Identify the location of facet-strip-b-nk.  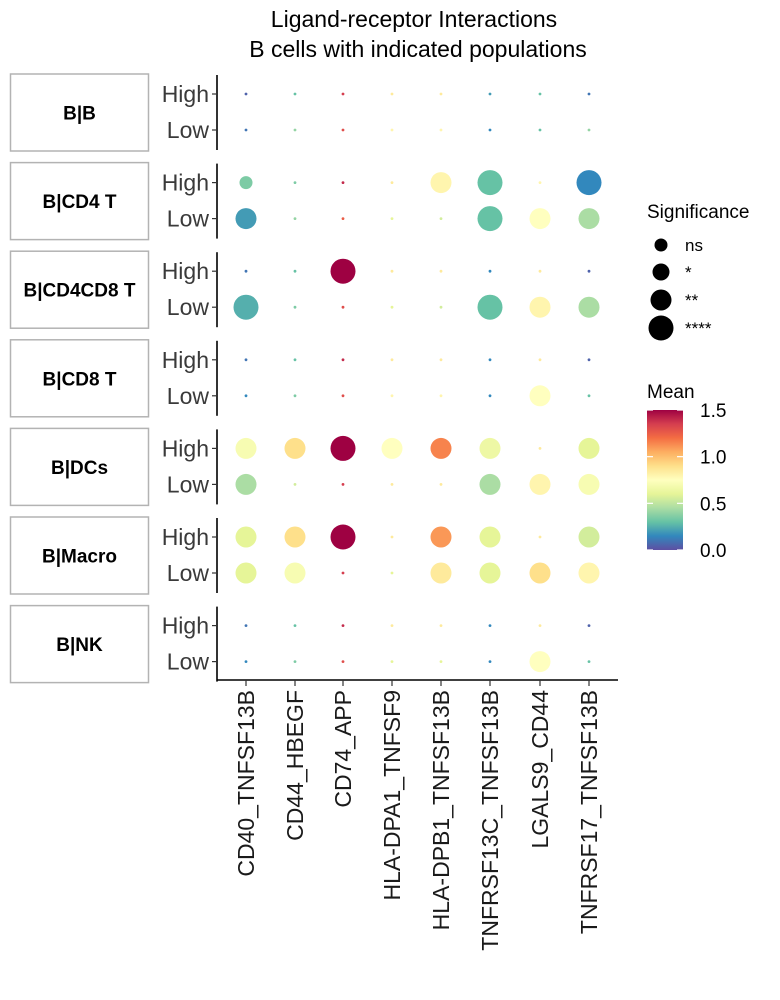
(79, 644).